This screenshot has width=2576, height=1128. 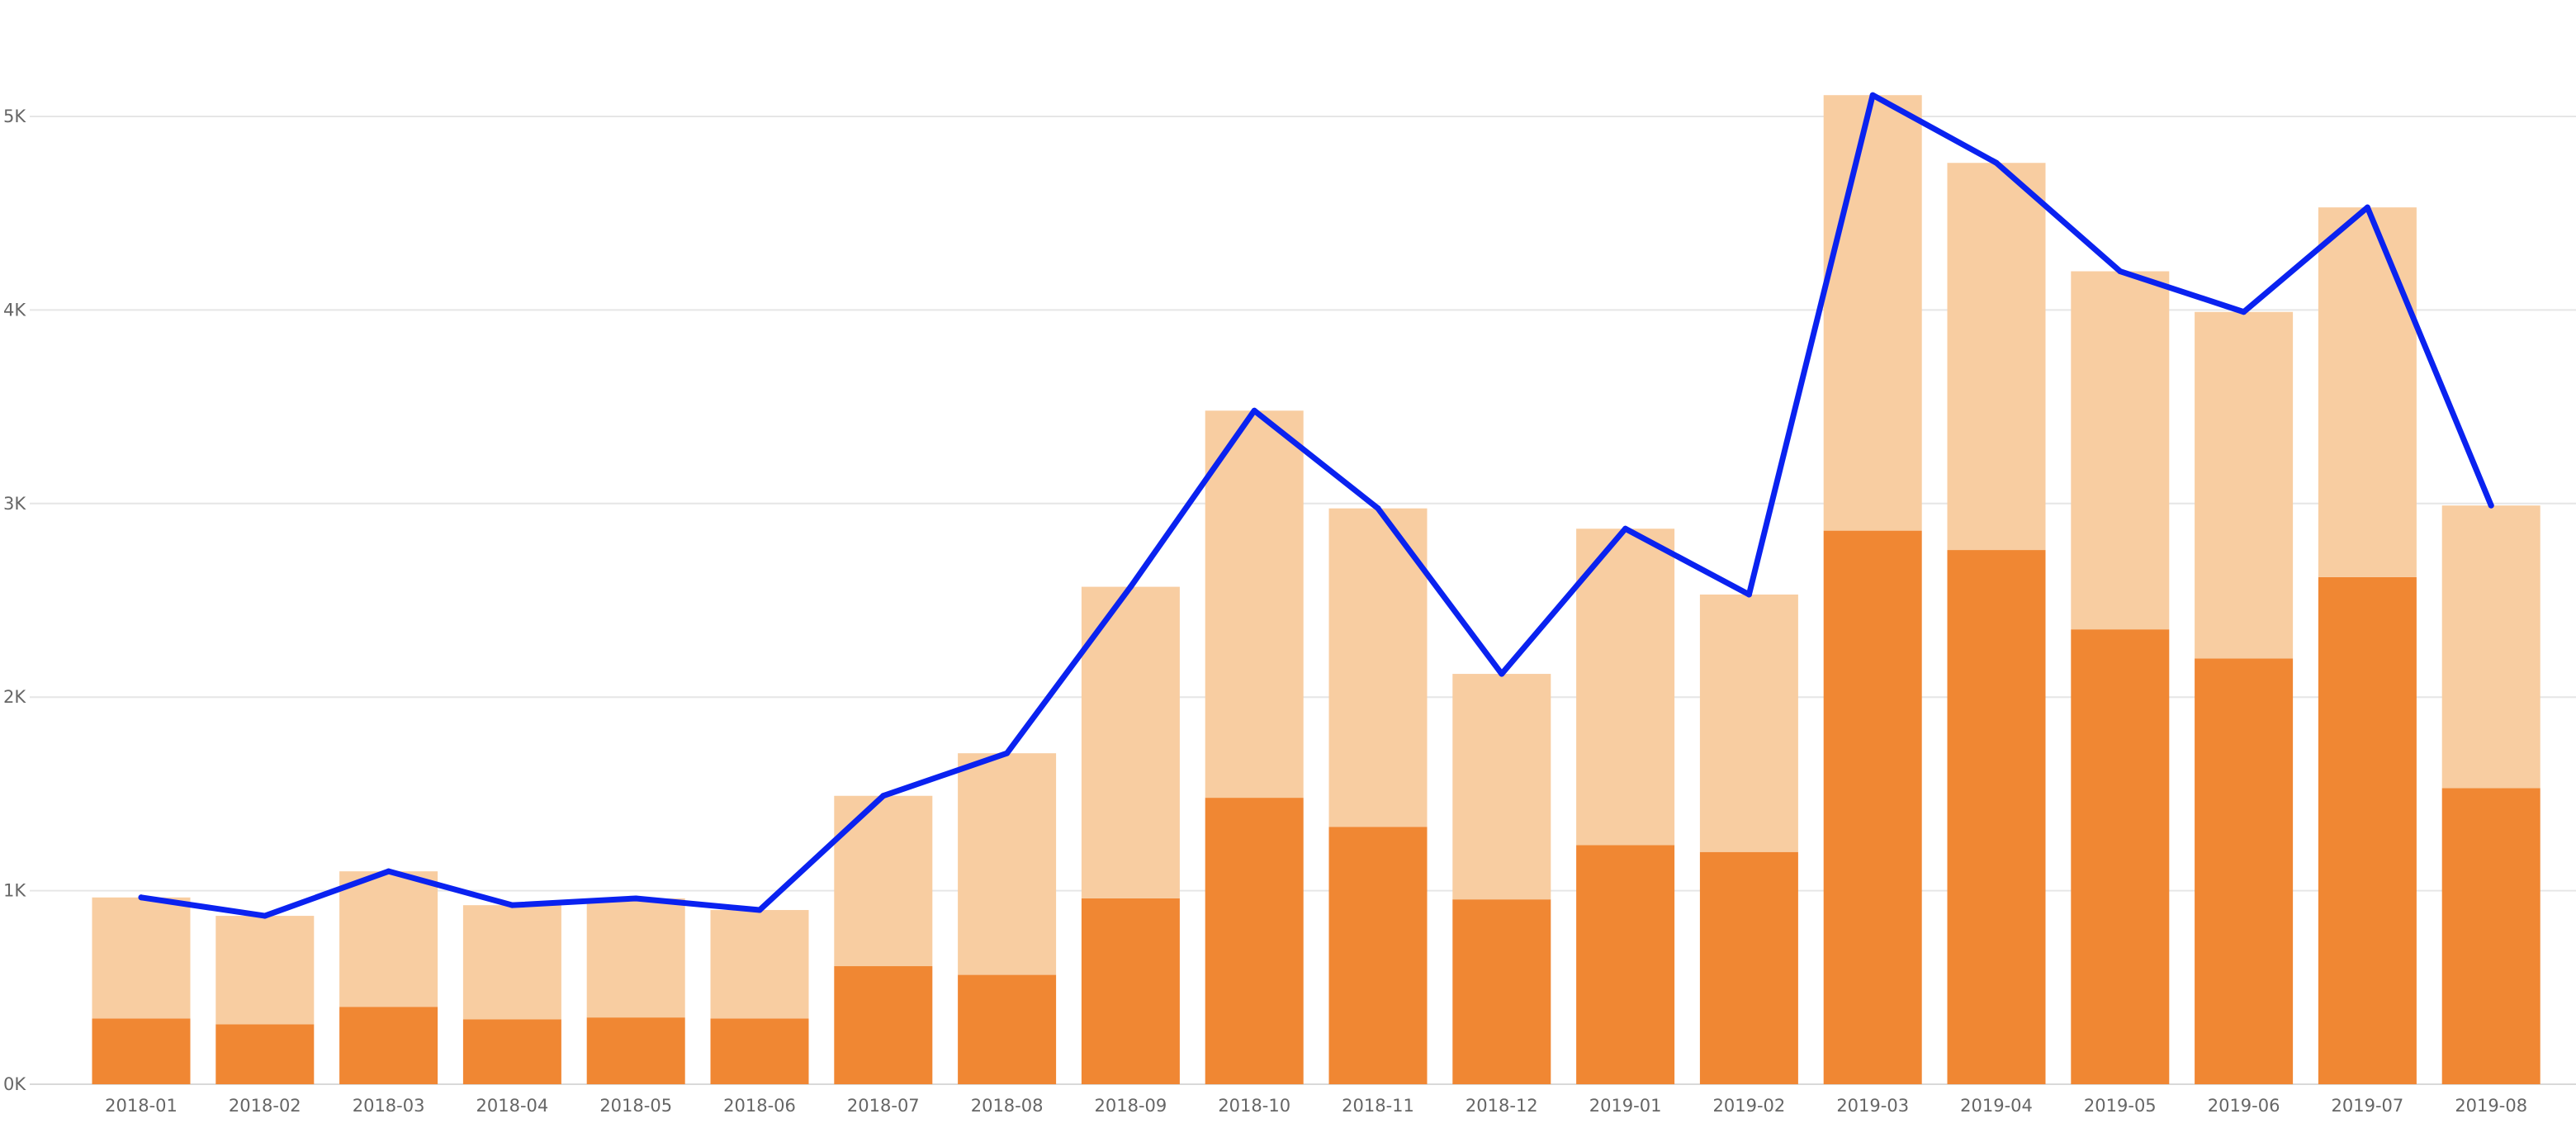 I want to click on x-tick-label: 2019-05, so click(x=2120, y=1106).